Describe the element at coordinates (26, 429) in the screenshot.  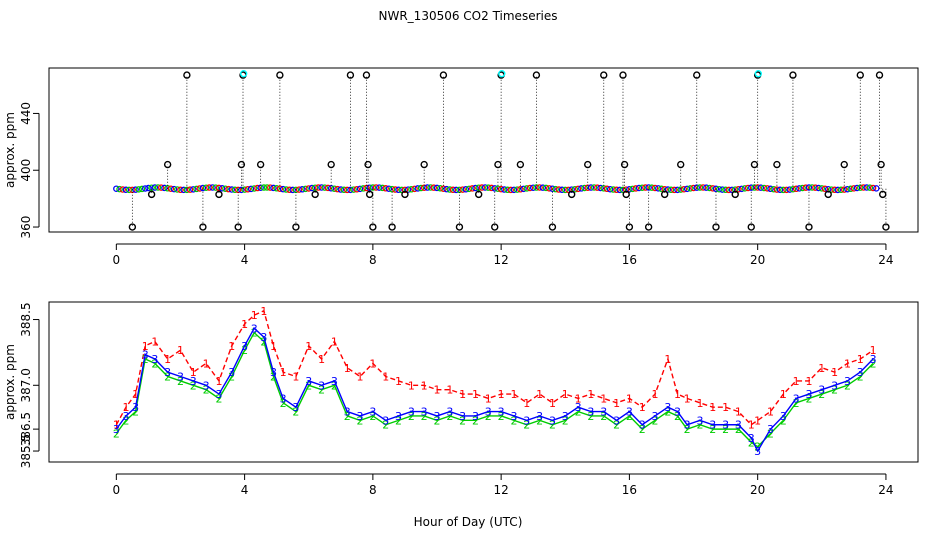
I see `y-tick-label: 386.5` at that location.